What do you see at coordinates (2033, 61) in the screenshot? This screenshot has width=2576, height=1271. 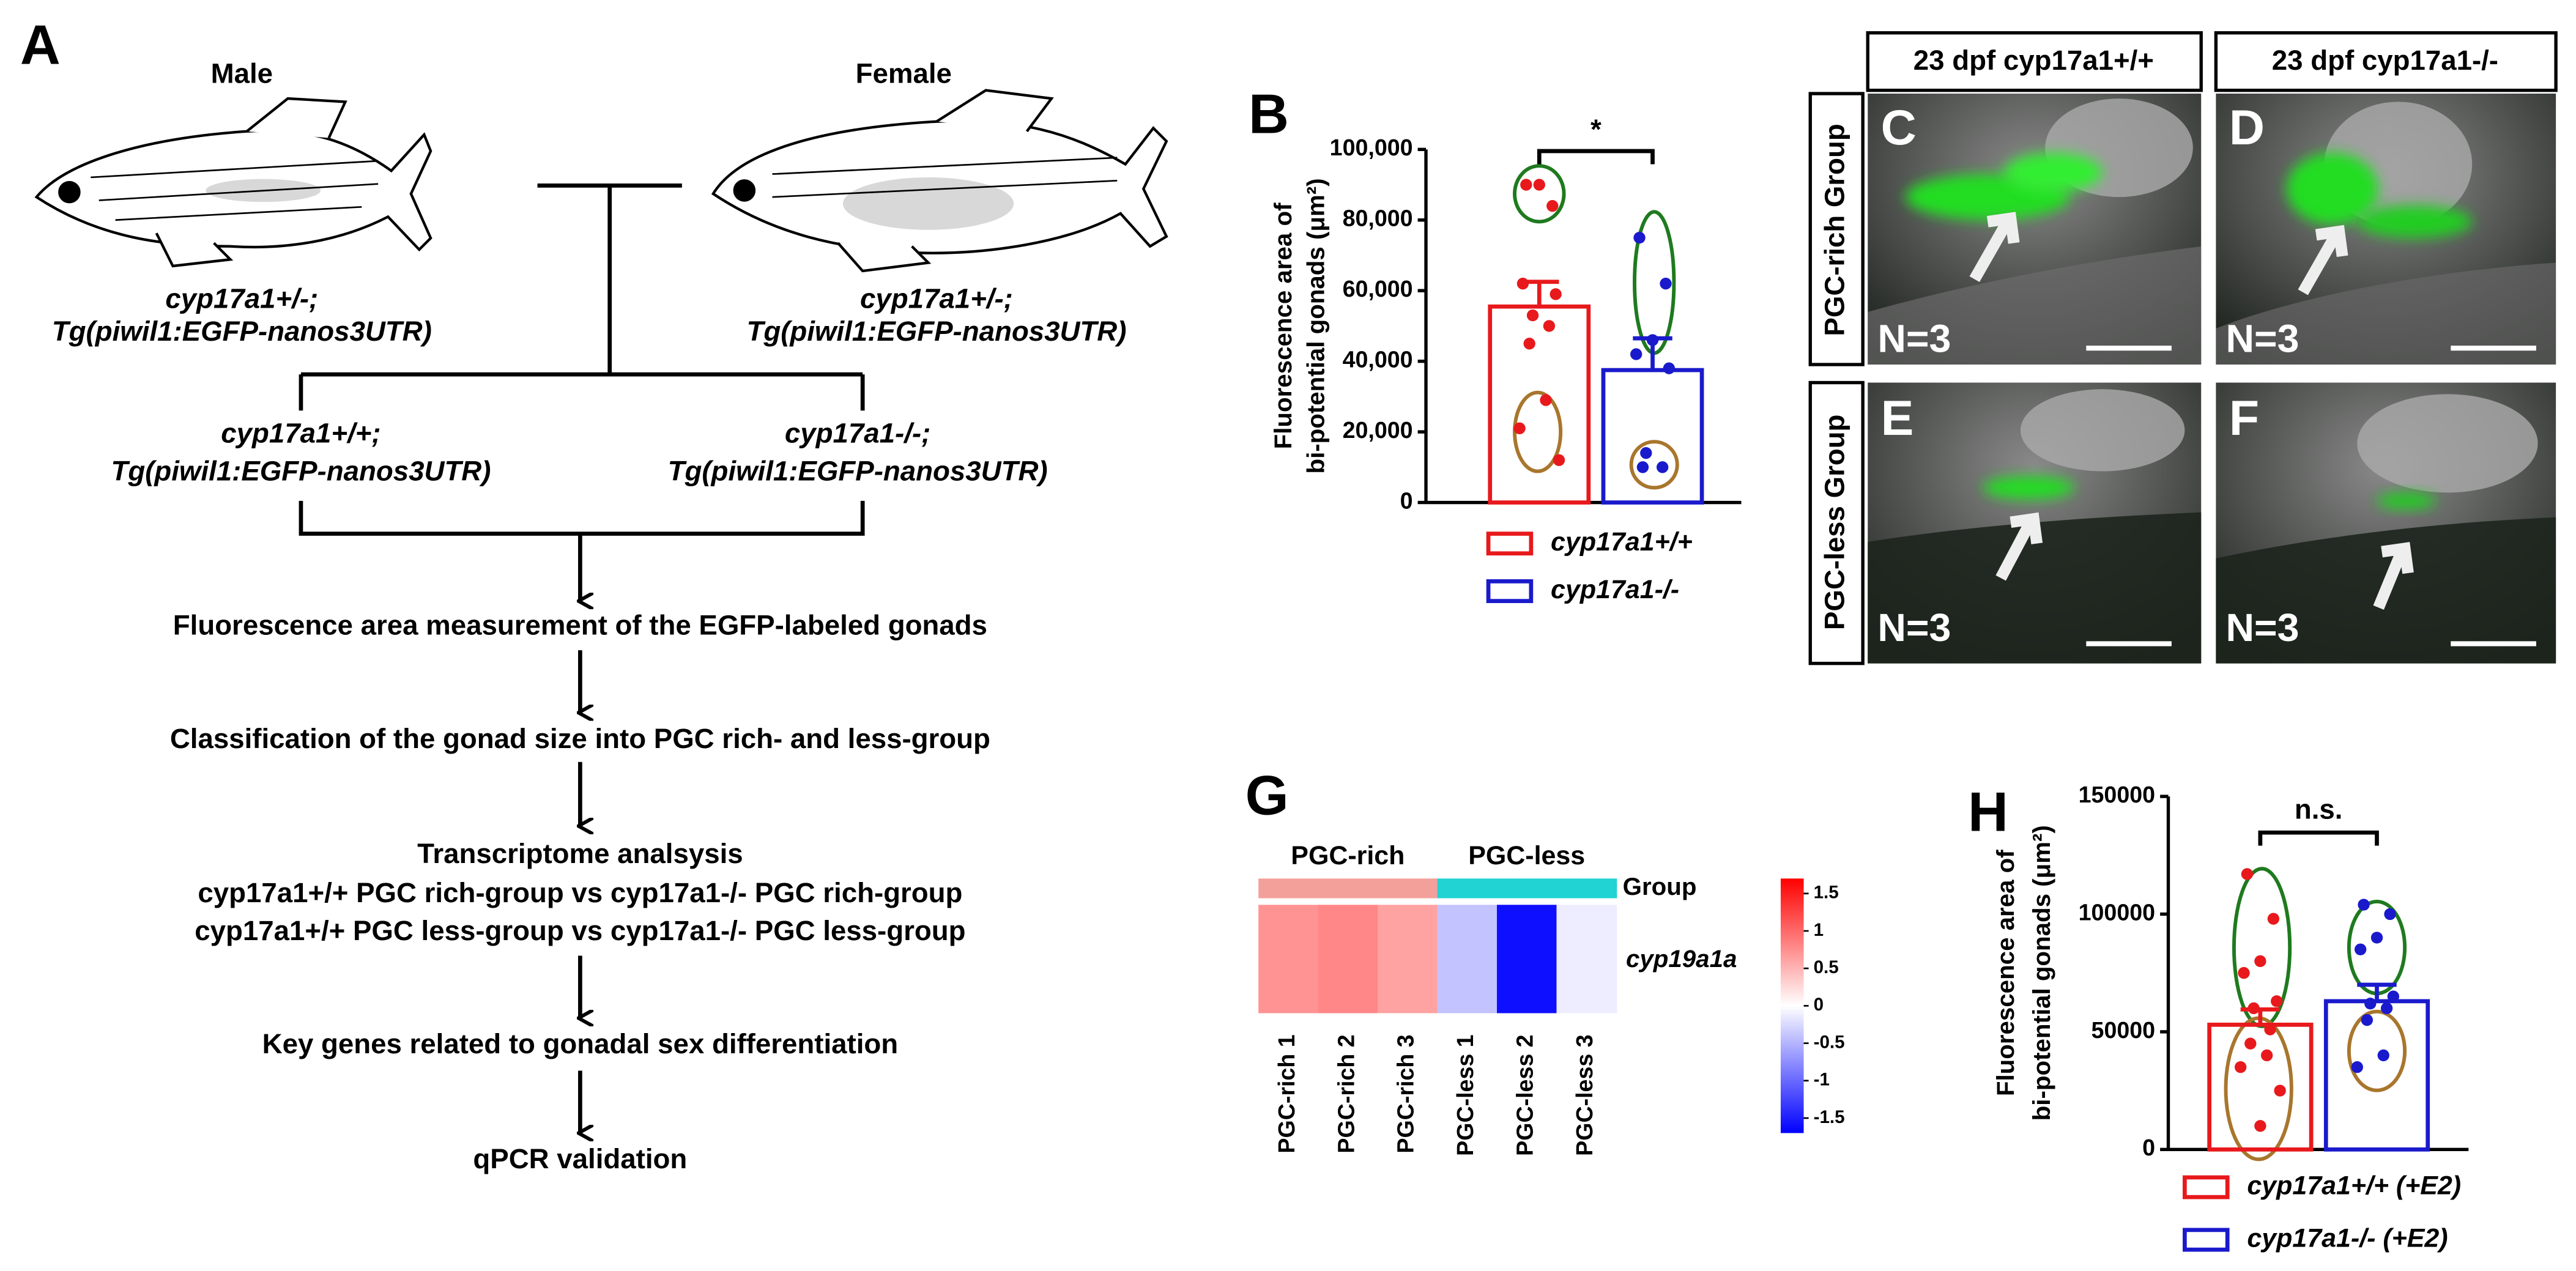 I see `column-header: 23 dpf cyp17a1+/+` at bounding box center [2033, 61].